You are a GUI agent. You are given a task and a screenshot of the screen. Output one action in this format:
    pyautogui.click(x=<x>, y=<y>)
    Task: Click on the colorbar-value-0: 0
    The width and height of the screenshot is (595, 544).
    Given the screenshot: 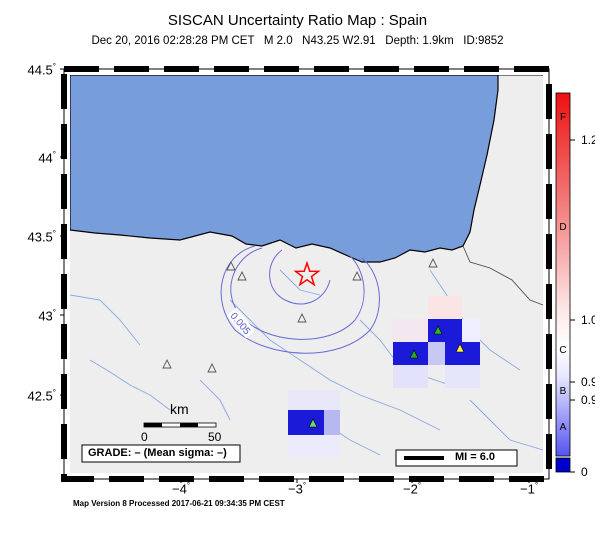 What is the action you would take?
    pyautogui.click(x=584, y=472)
    